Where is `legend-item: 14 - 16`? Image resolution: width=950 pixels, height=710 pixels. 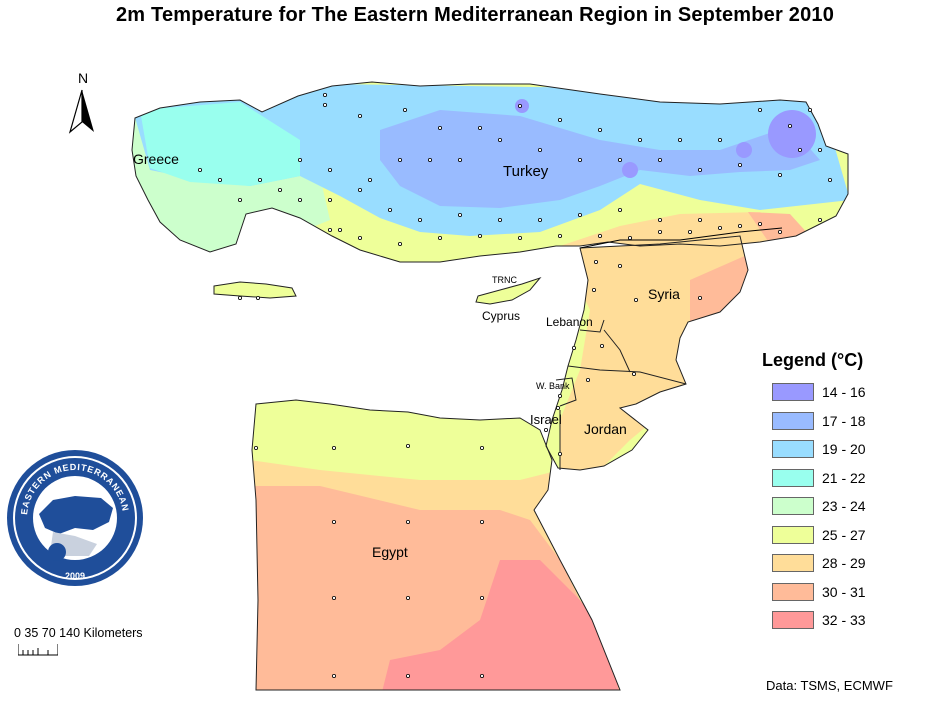 legend-item: 14 - 16 is located at coordinates (852, 397).